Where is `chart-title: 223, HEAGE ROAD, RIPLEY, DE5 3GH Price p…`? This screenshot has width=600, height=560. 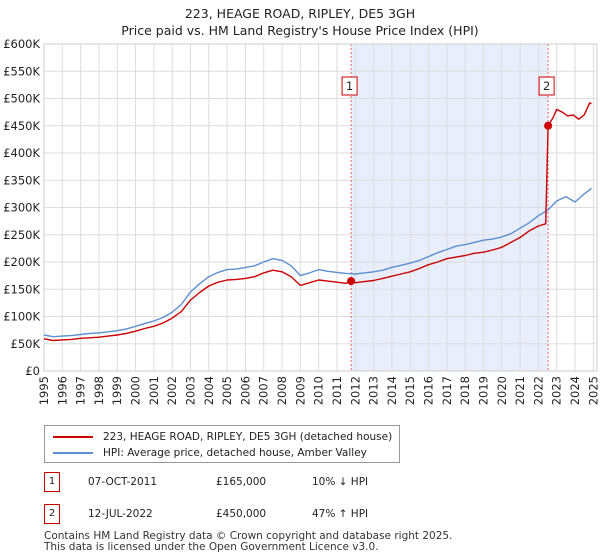 chart-title: 223, HEAGE ROAD, RIPLEY, DE5 3GH Price p… is located at coordinates (300, 22).